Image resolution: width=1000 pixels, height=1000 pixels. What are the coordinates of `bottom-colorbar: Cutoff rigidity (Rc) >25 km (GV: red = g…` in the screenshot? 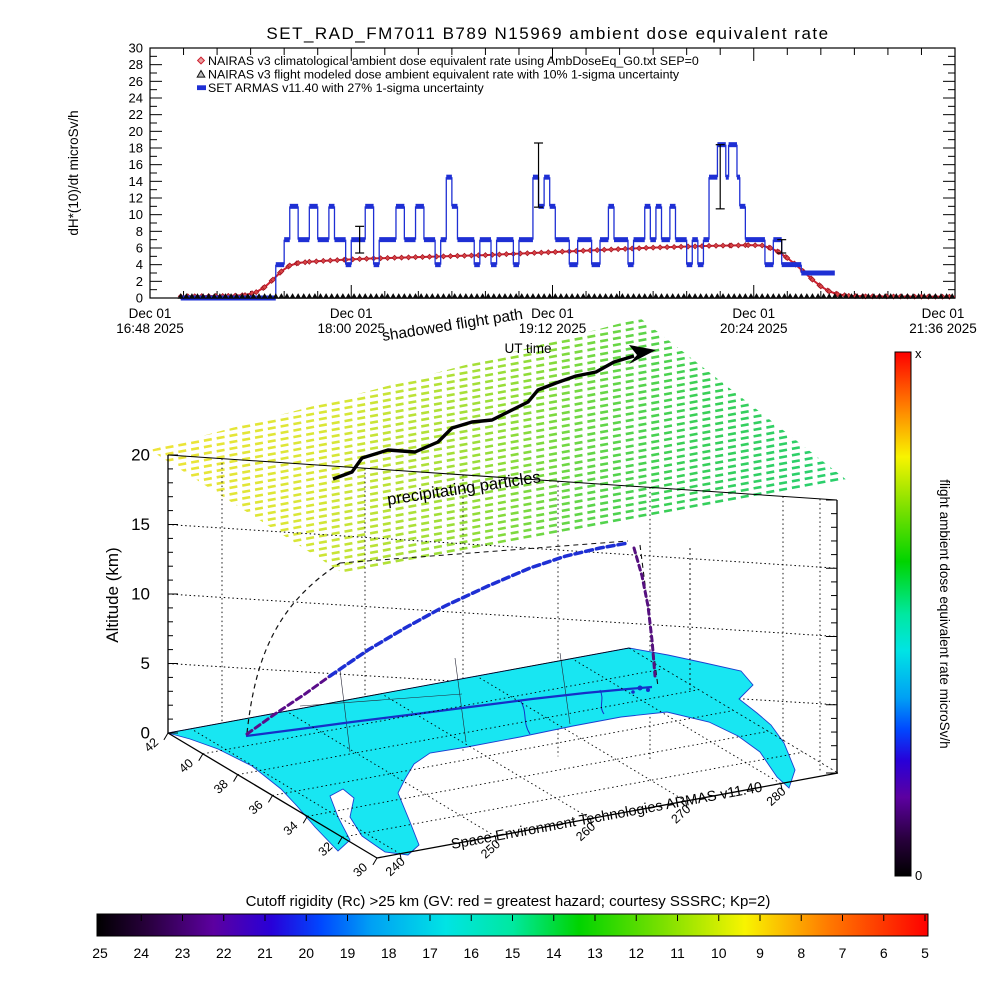 It's located at (510, 927).